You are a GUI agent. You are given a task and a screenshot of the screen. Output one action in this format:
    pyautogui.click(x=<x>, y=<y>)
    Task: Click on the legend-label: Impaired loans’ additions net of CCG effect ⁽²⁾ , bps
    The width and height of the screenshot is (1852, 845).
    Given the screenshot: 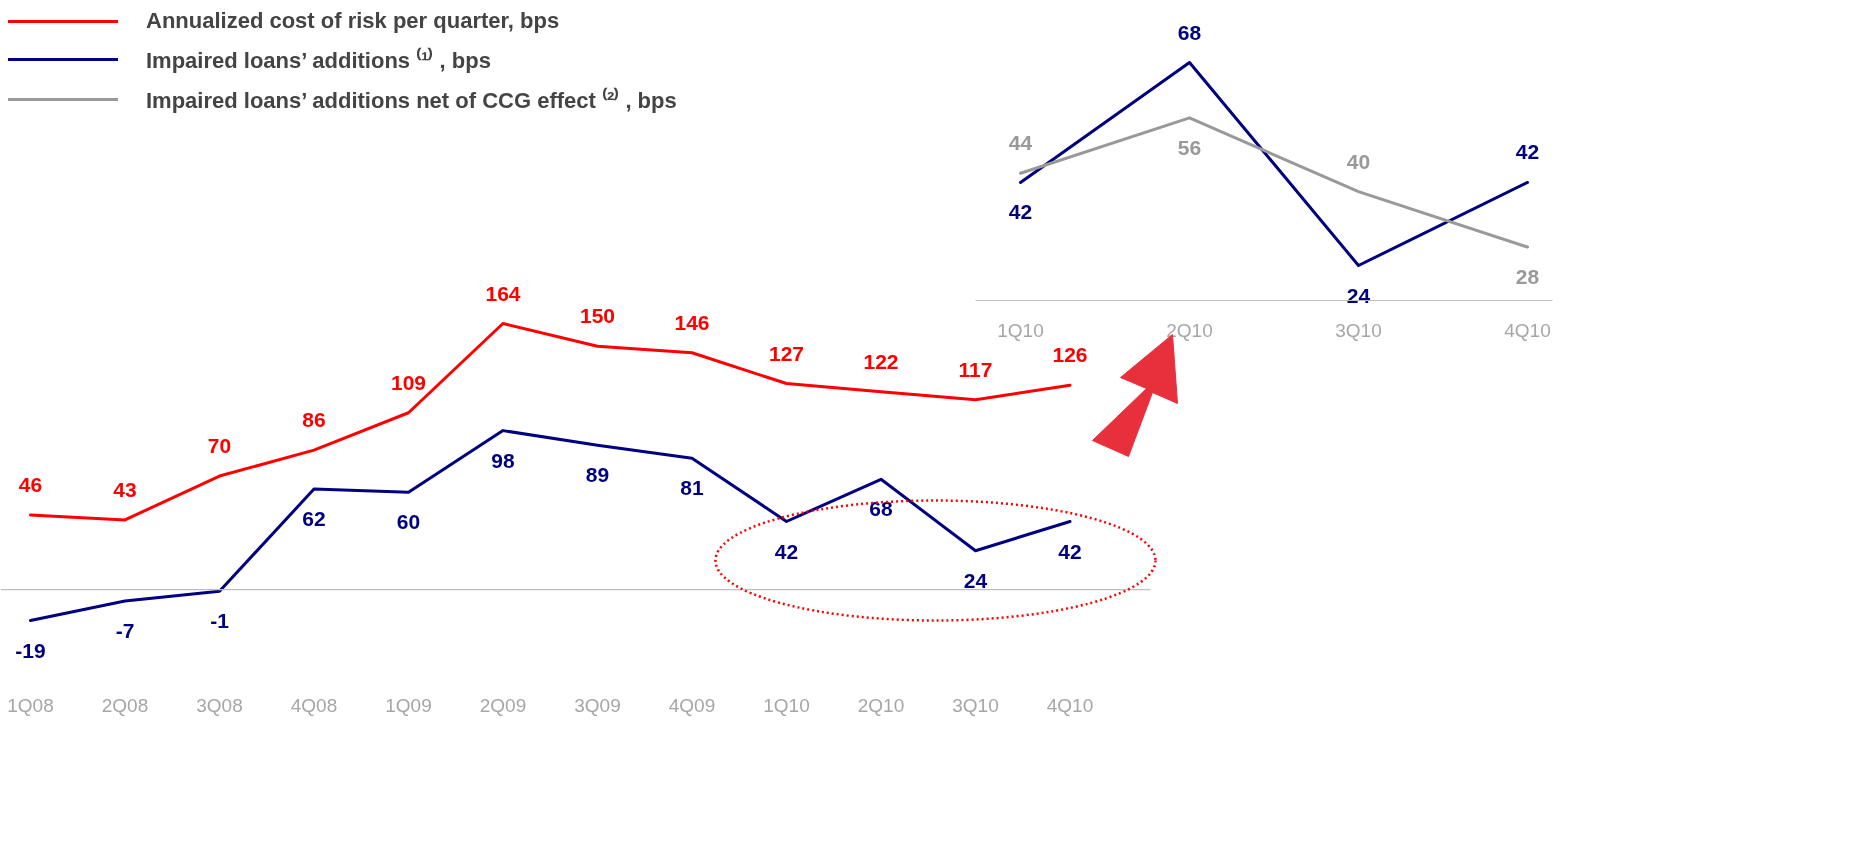 What is the action you would take?
    pyautogui.click(x=411, y=100)
    